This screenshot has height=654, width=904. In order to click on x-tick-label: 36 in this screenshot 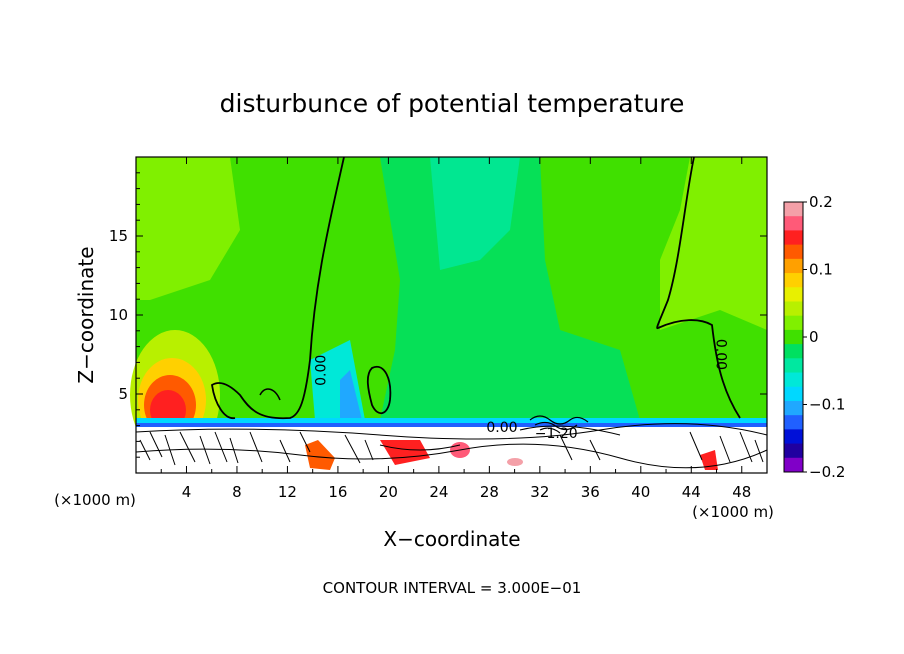, I will do `click(590, 492)`.